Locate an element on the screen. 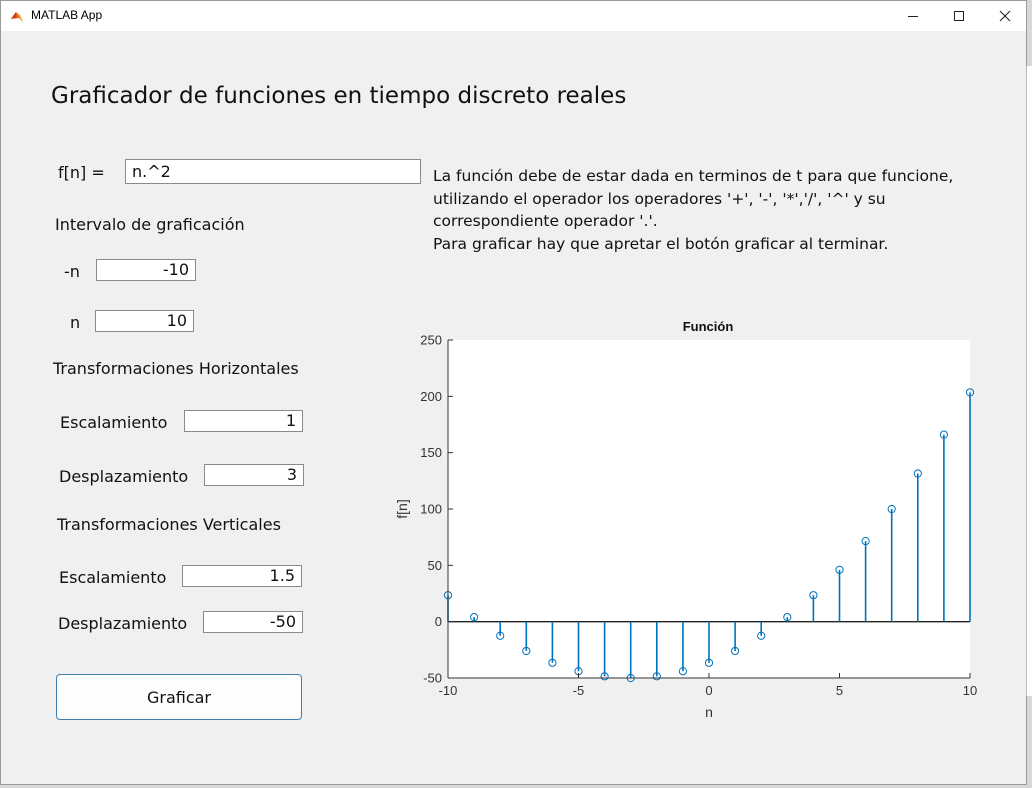 Image resolution: width=1032 pixels, height=788 pixels. maximize-icon is located at coordinates (959, 16).